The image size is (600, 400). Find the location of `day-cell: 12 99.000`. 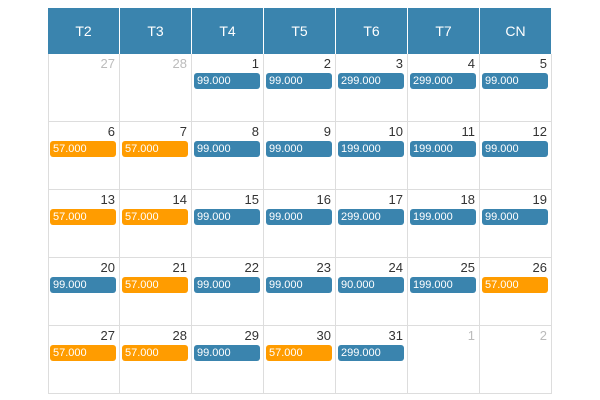

day-cell: 12 99.000 is located at coordinates (516, 156).